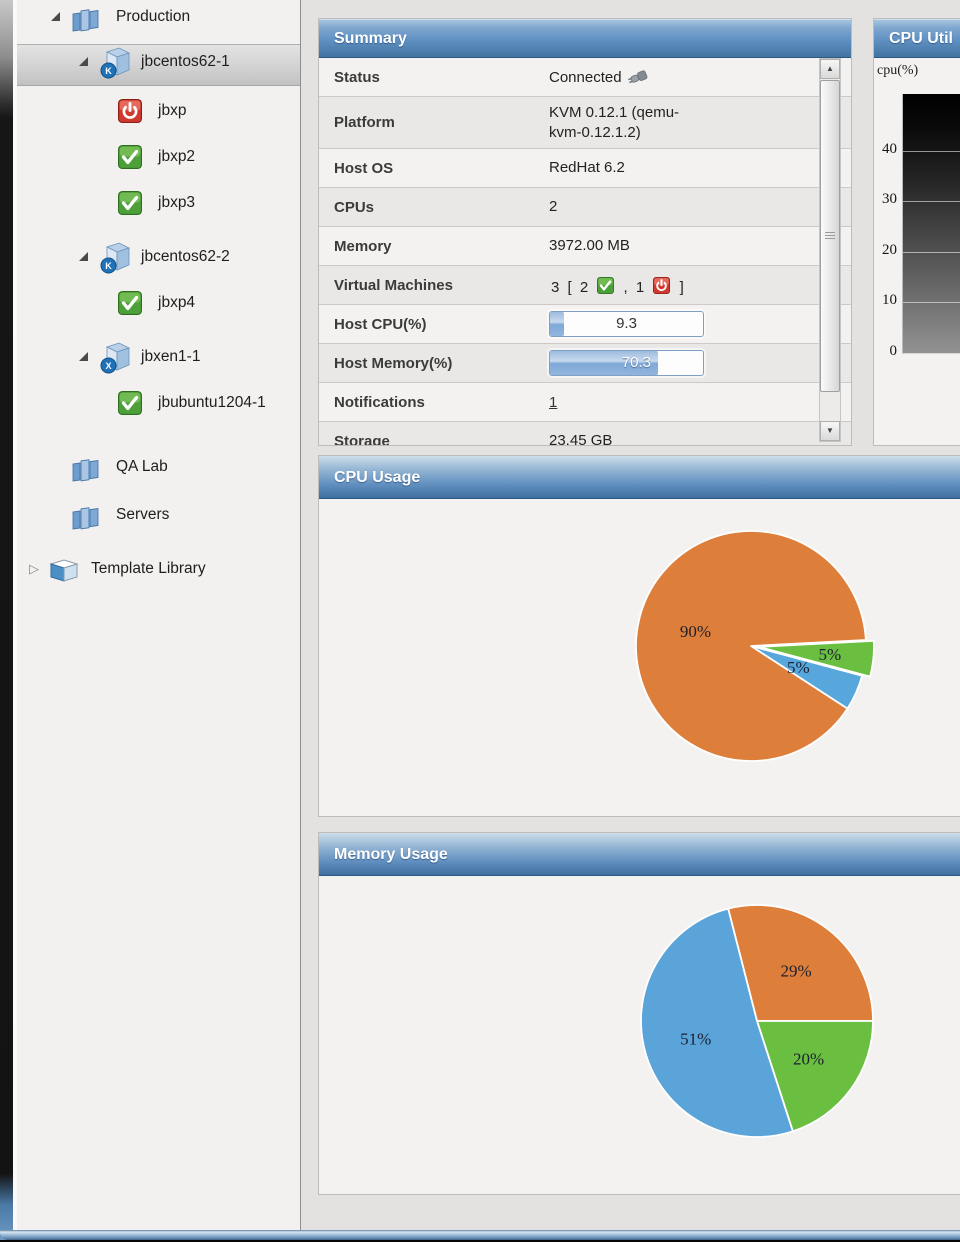 The height and width of the screenshot is (1242, 960). I want to click on scrollbar-thumb, so click(830, 236).